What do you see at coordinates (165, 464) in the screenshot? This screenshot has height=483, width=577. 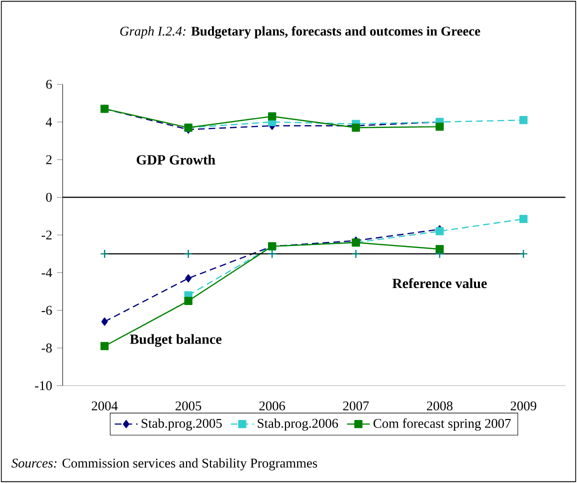 I see `text: Sources: Commission services and Stability Programmes` at bounding box center [165, 464].